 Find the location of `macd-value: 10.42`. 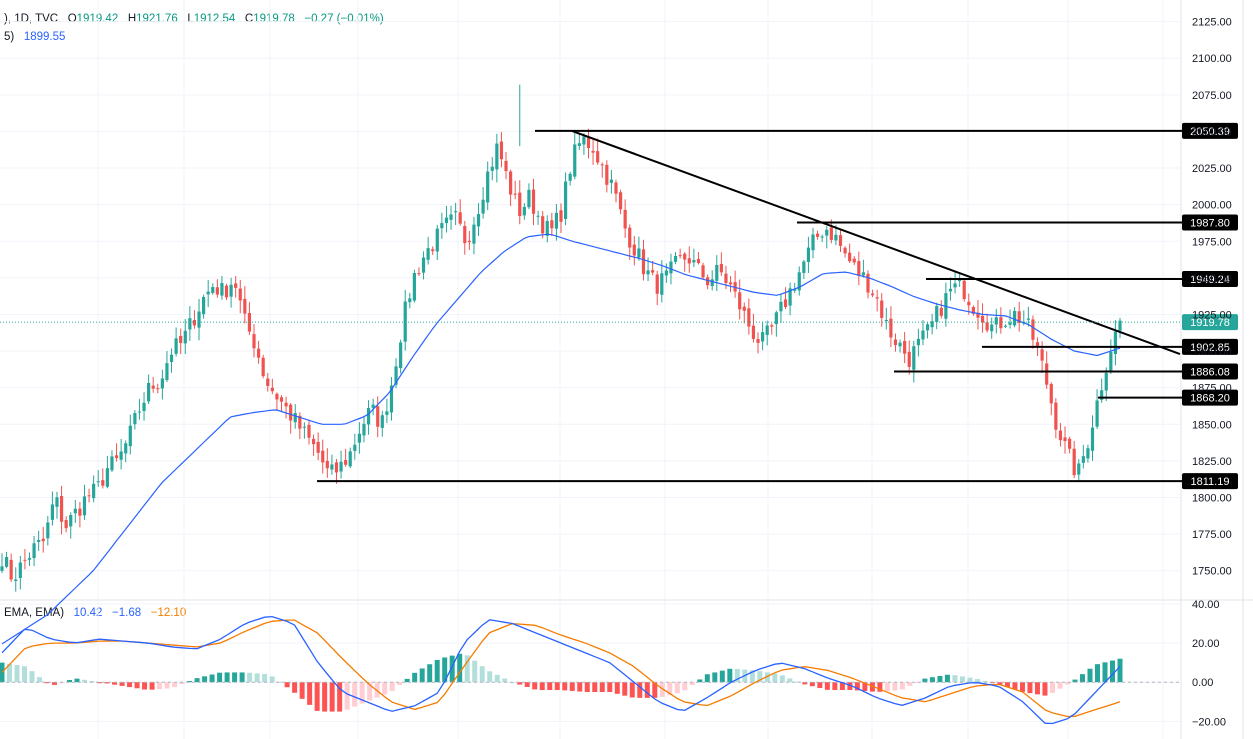

macd-value: 10.42 is located at coordinates (88, 613).